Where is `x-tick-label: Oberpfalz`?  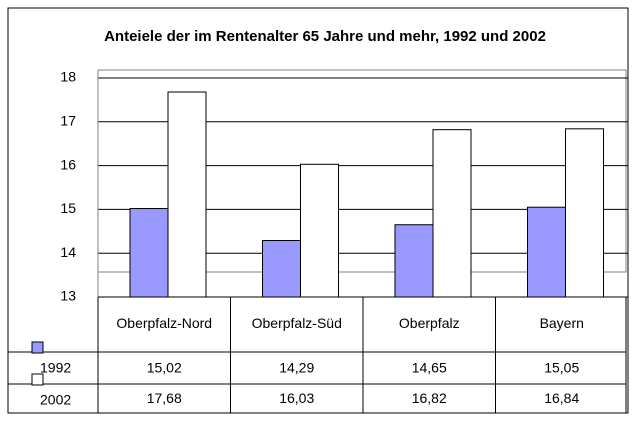 x-tick-label: Oberpfalz is located at coordinates (429, 323).